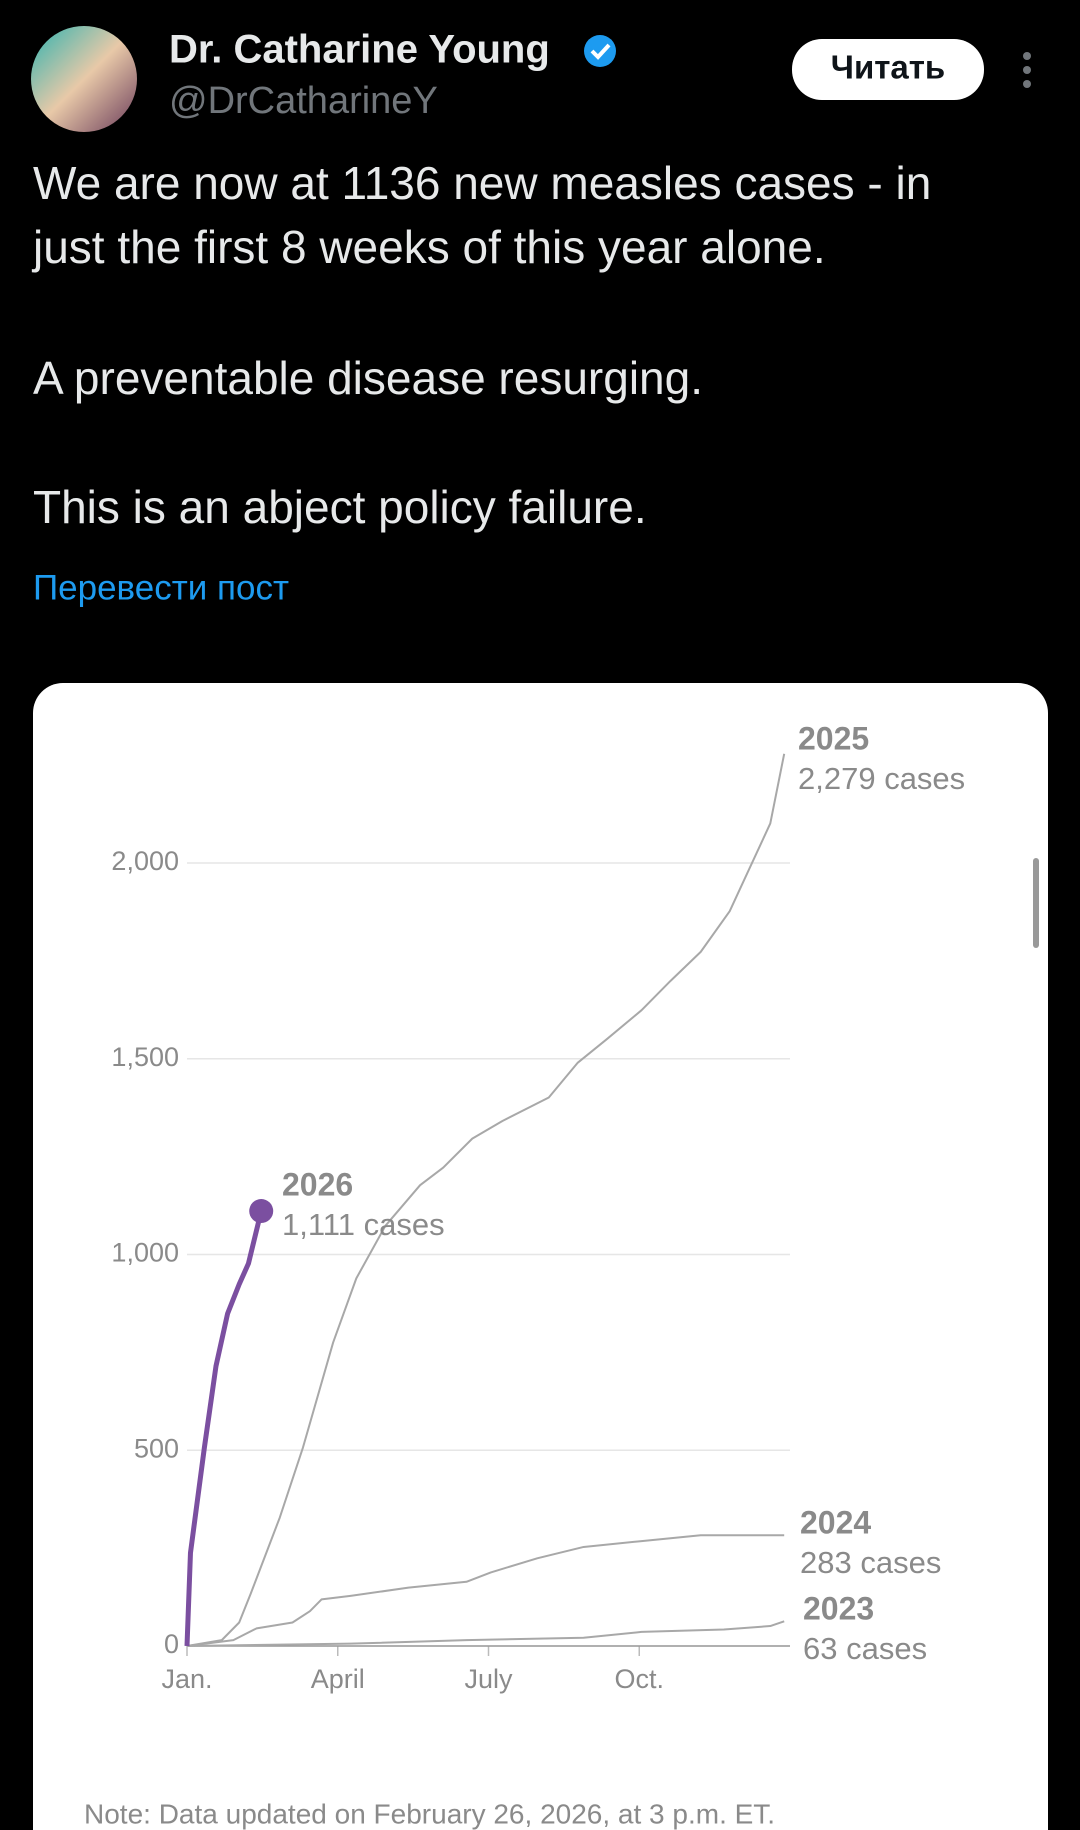  Describe the element at coordinates (359, 50) in the screenshot. I see `author-name: Dr. Catharine Young` at that location.